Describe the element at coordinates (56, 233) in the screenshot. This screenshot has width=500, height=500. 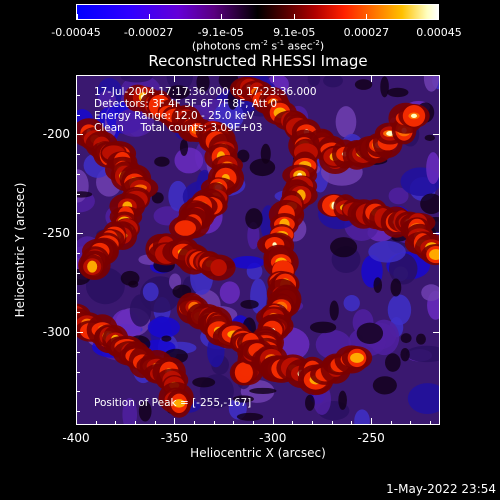
I see `y-tick-label: -250` at that location.